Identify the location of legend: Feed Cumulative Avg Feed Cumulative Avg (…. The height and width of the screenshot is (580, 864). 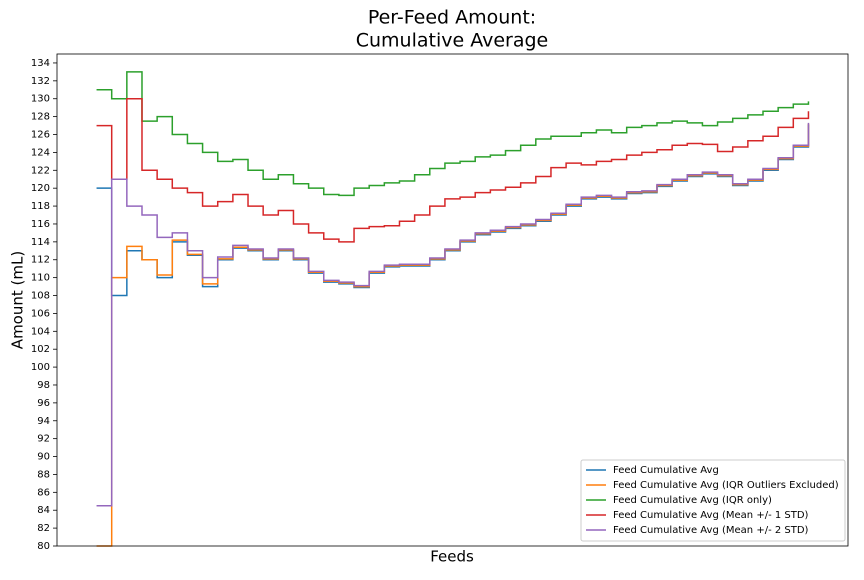
(713, 500).